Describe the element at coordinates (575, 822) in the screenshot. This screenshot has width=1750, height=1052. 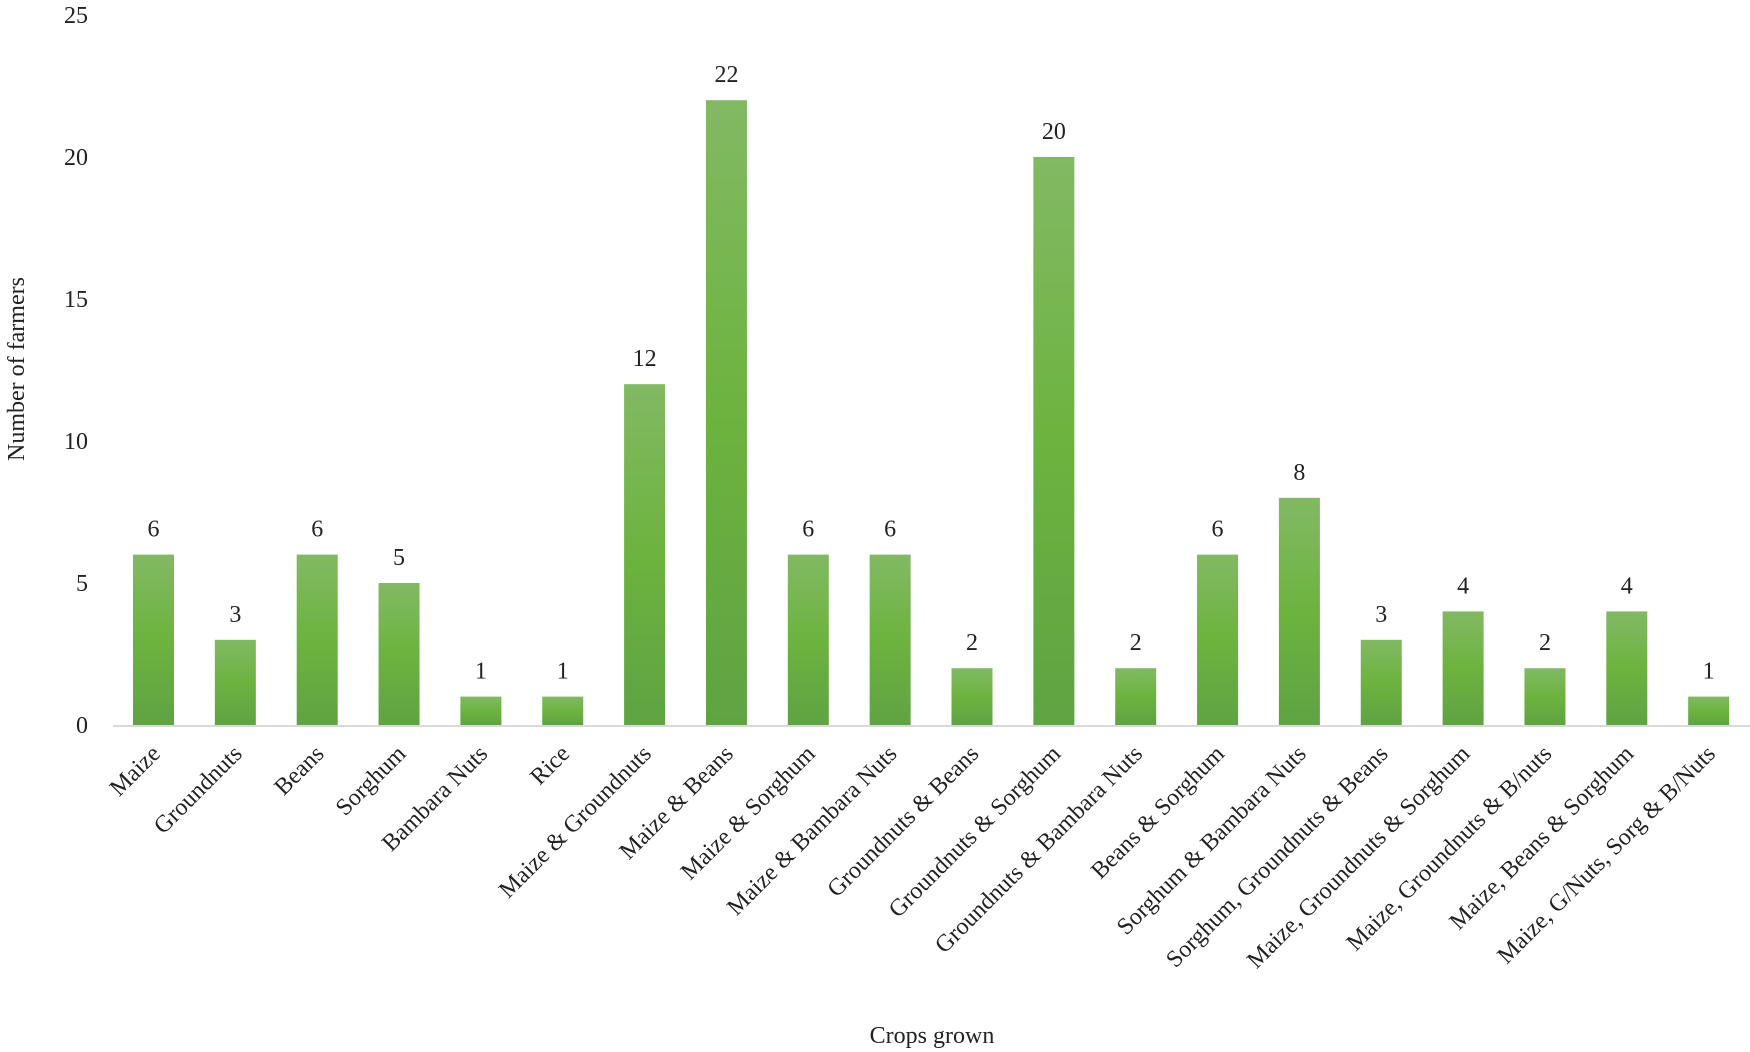
I see `x-tick-label: Maize & Groundnuts` at that location.